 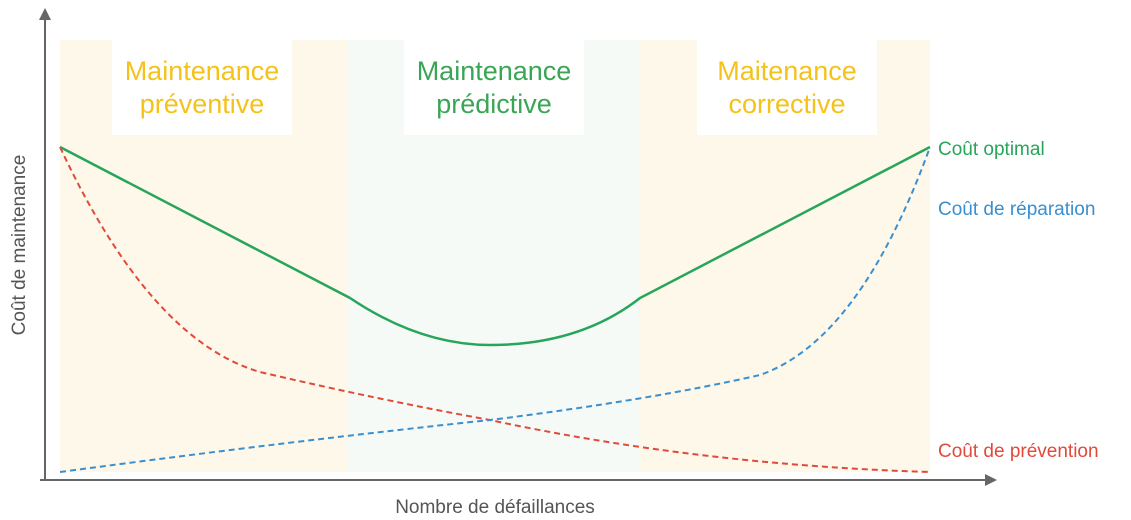 What do you see at coordinates (991, 149) in the screenshot?
I see `curve-label: Coût optimal` at bounding box center [991, 149].